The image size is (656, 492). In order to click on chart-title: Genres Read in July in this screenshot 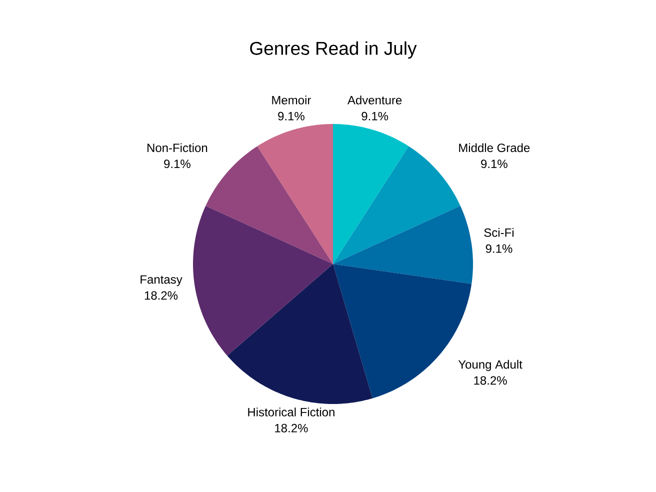, I will do `click(333, 50)`.